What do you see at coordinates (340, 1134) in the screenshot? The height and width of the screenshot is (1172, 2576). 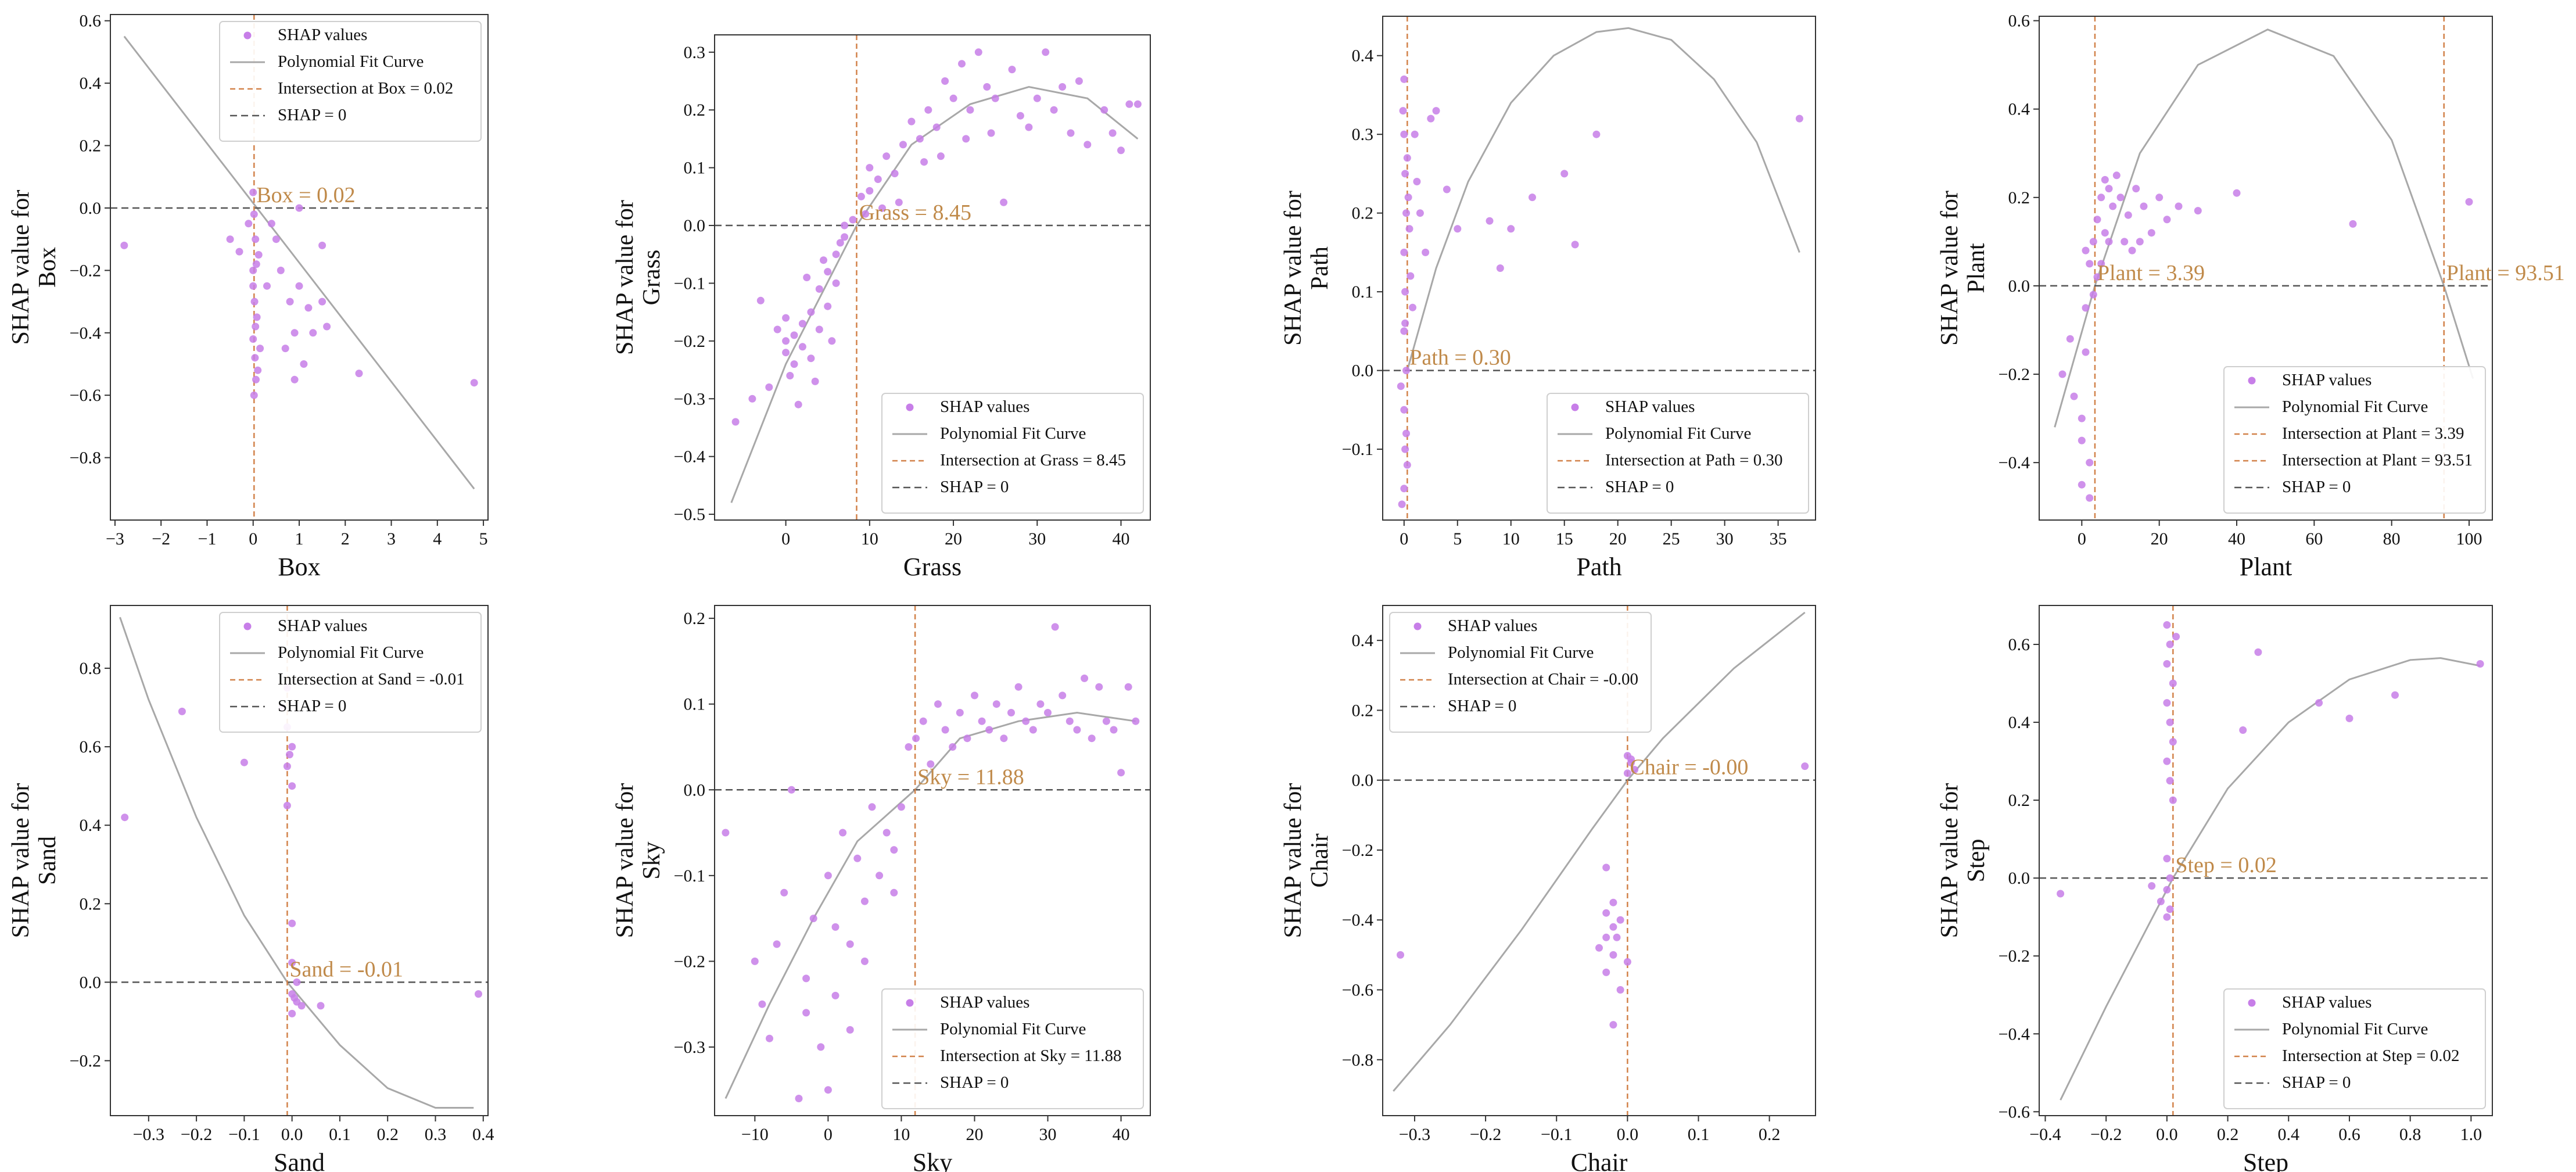 I see `x-tick-label: 0.1` at bounding box center [340, 1134].